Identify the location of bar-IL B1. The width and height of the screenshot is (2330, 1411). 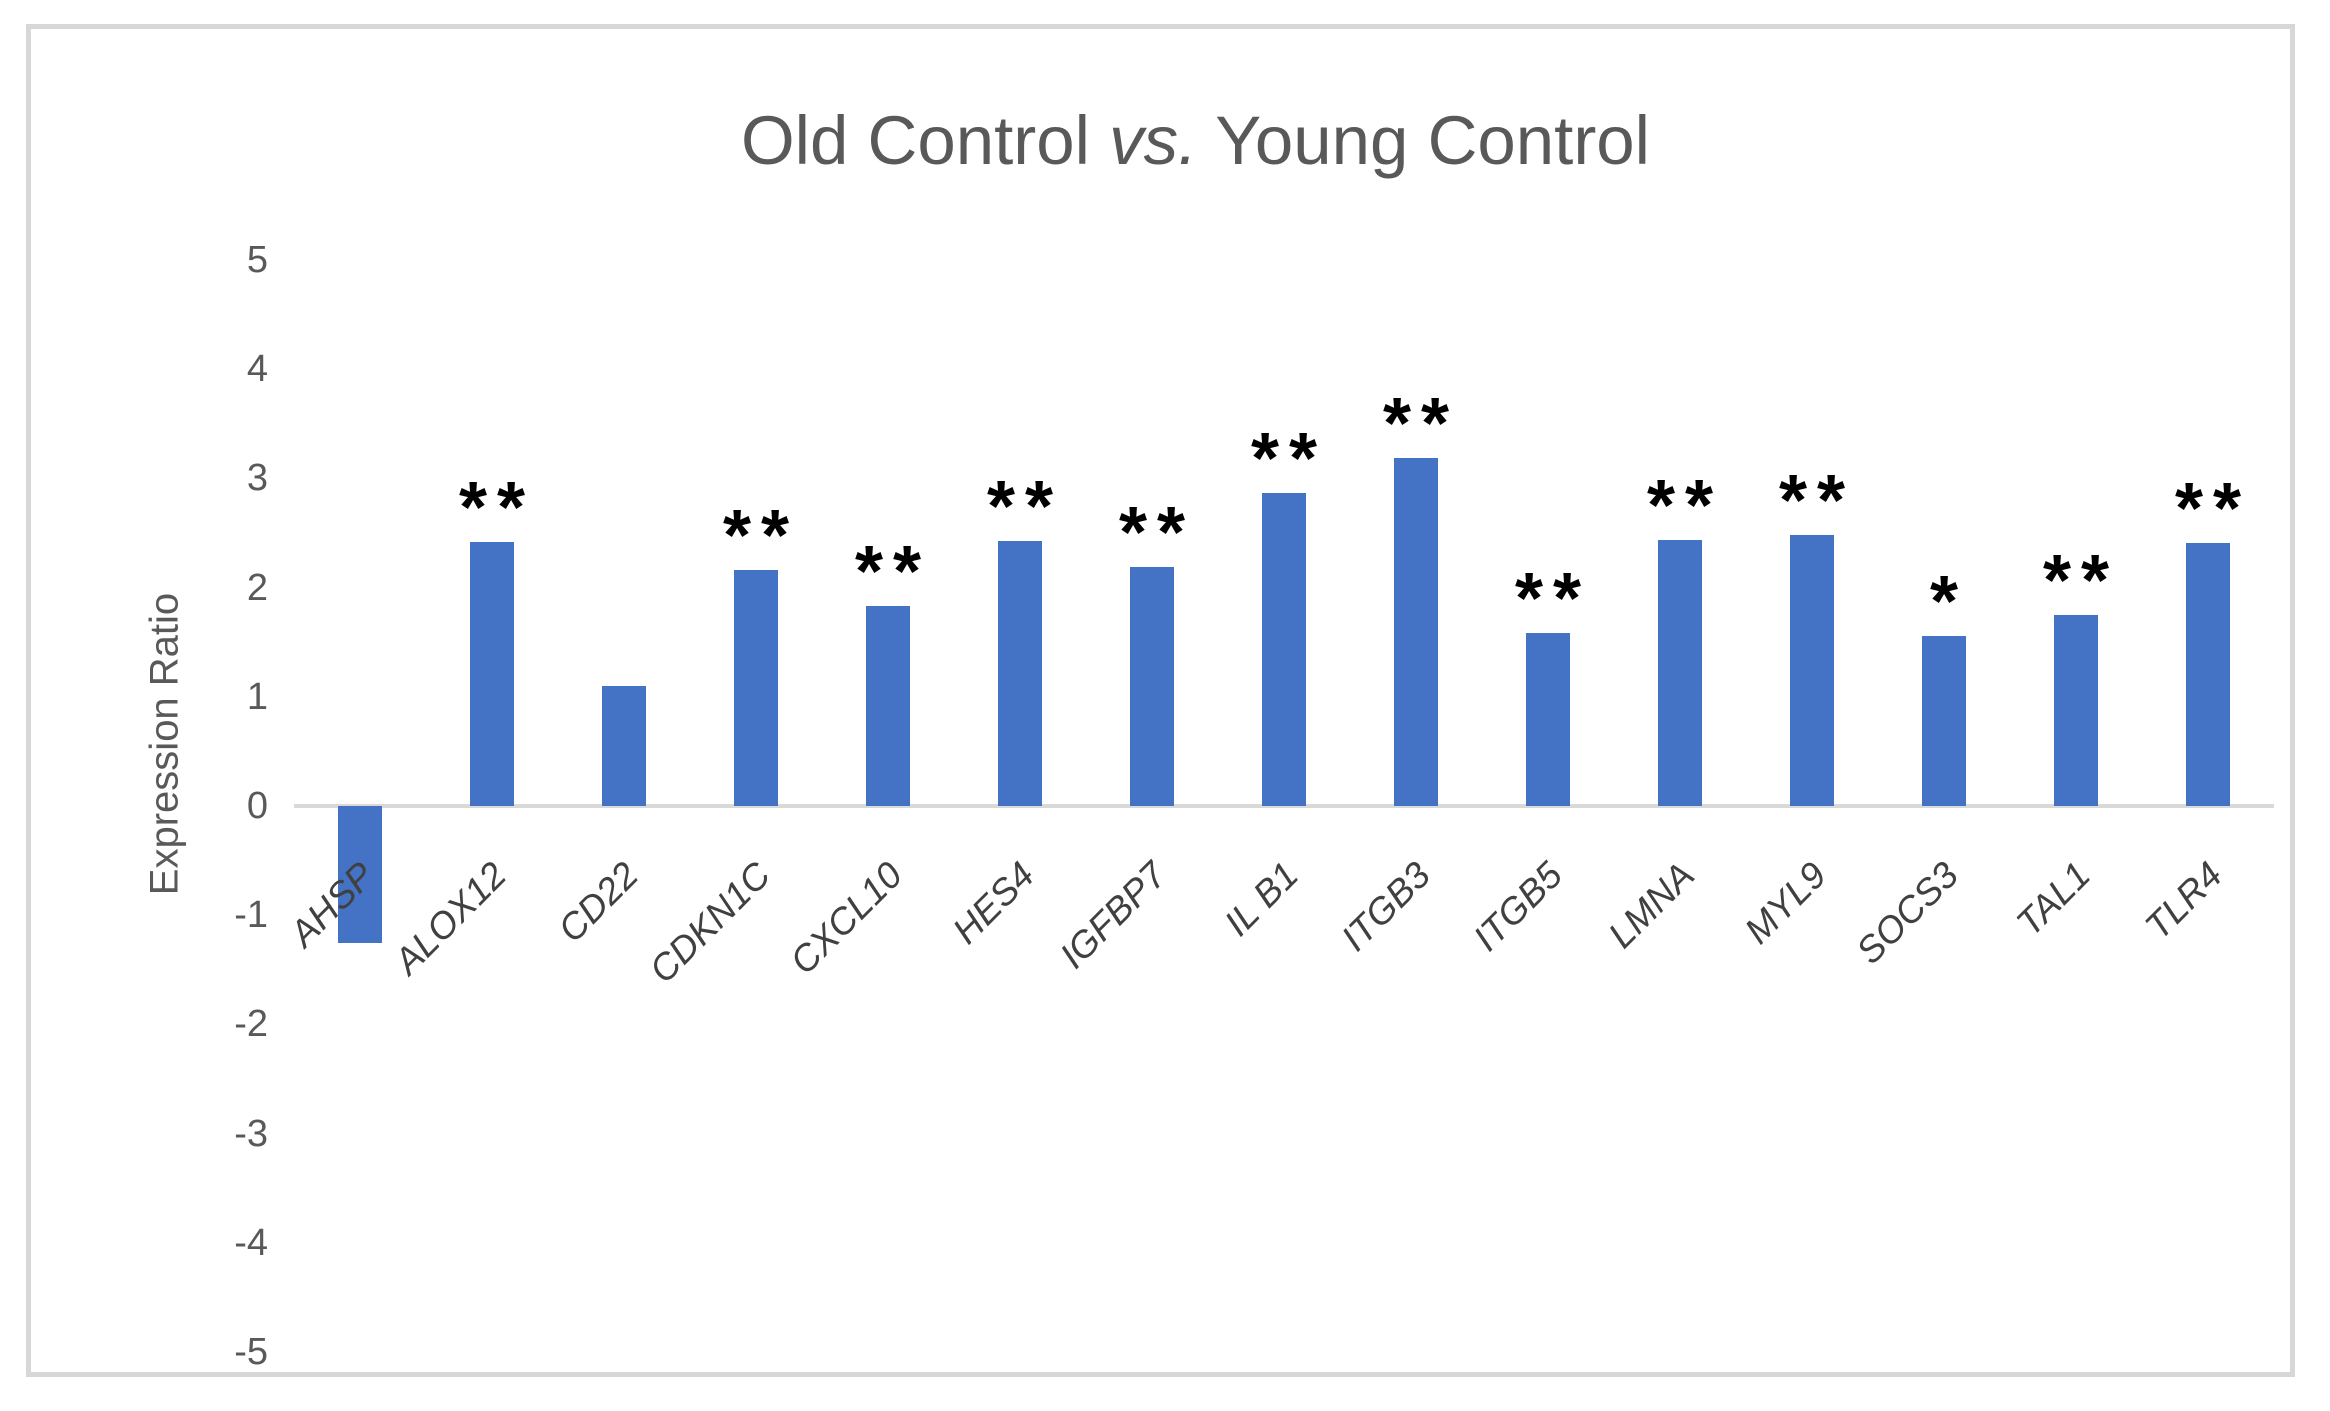
(1284, 649).